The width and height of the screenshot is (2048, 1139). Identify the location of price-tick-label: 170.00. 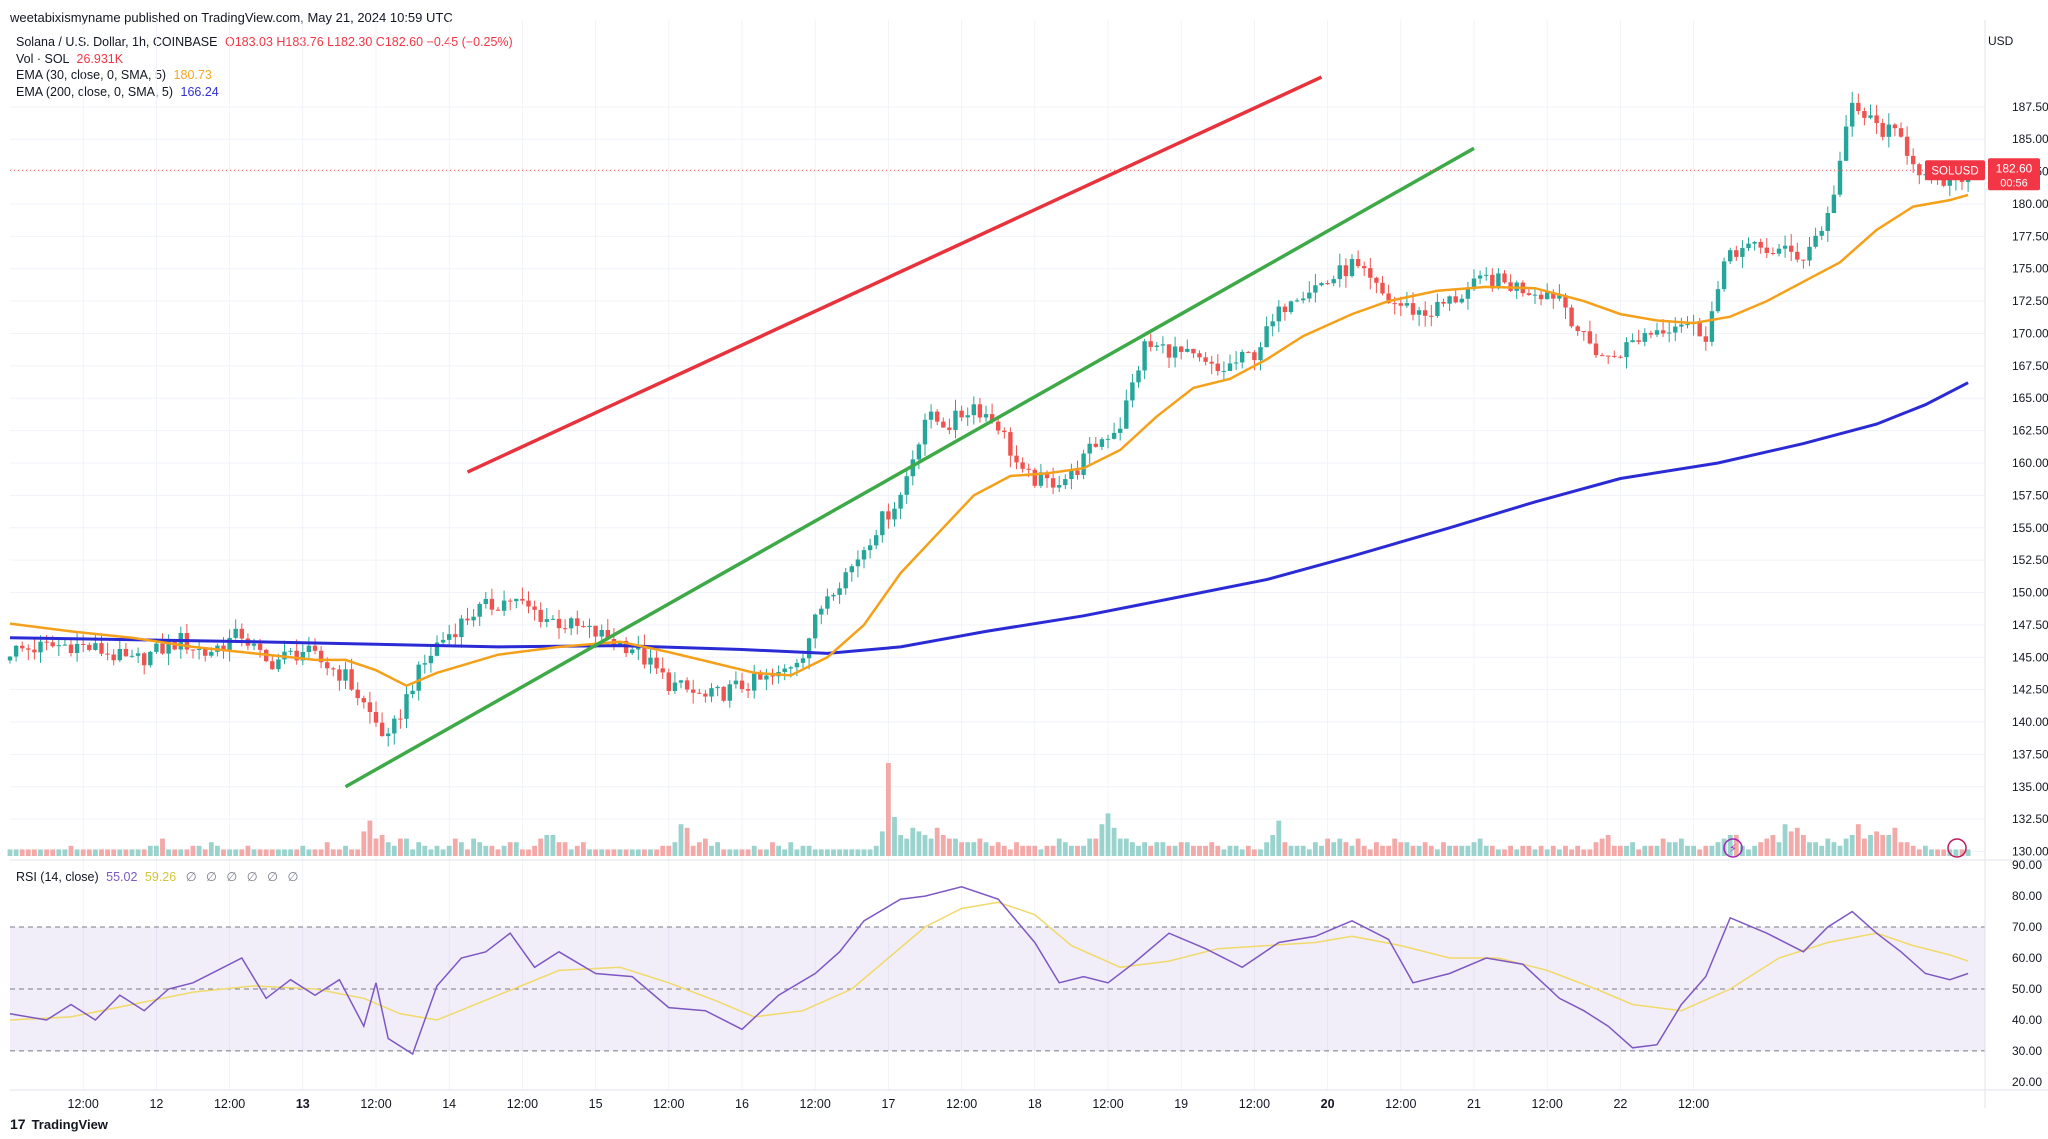
(2030, 333).